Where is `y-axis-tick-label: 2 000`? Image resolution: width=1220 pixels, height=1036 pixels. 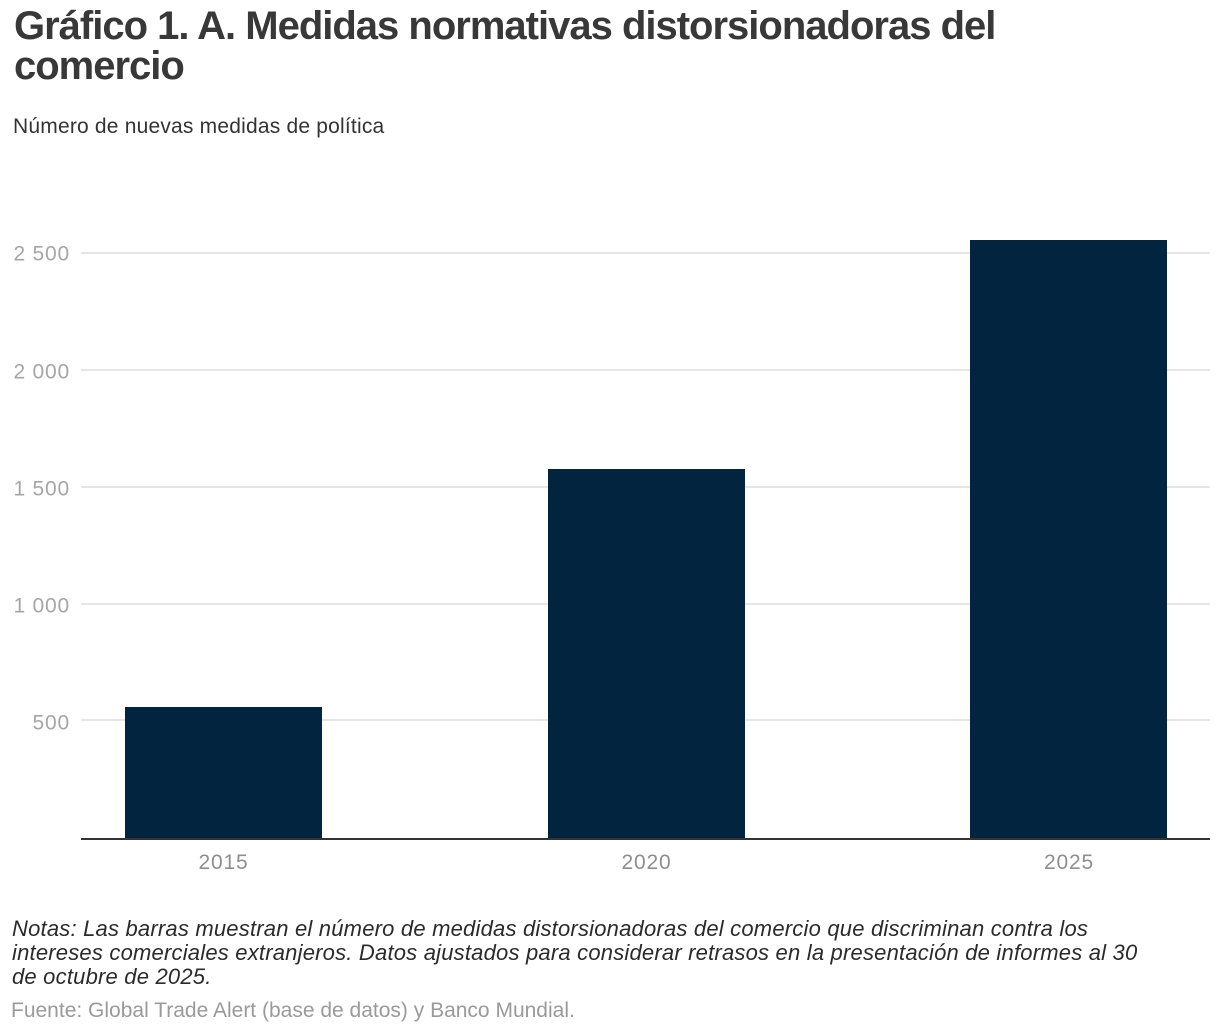 y-axis-tick-label: 2 000 is located at coordinates (41, 372).